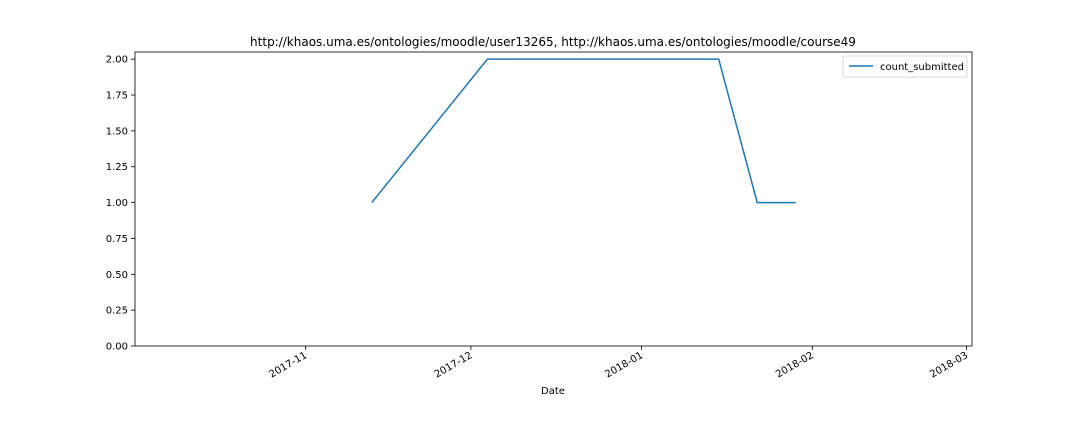 The image size is (1080, 432). I want to click on y-tick-label: 1.00, so click(117, 203).